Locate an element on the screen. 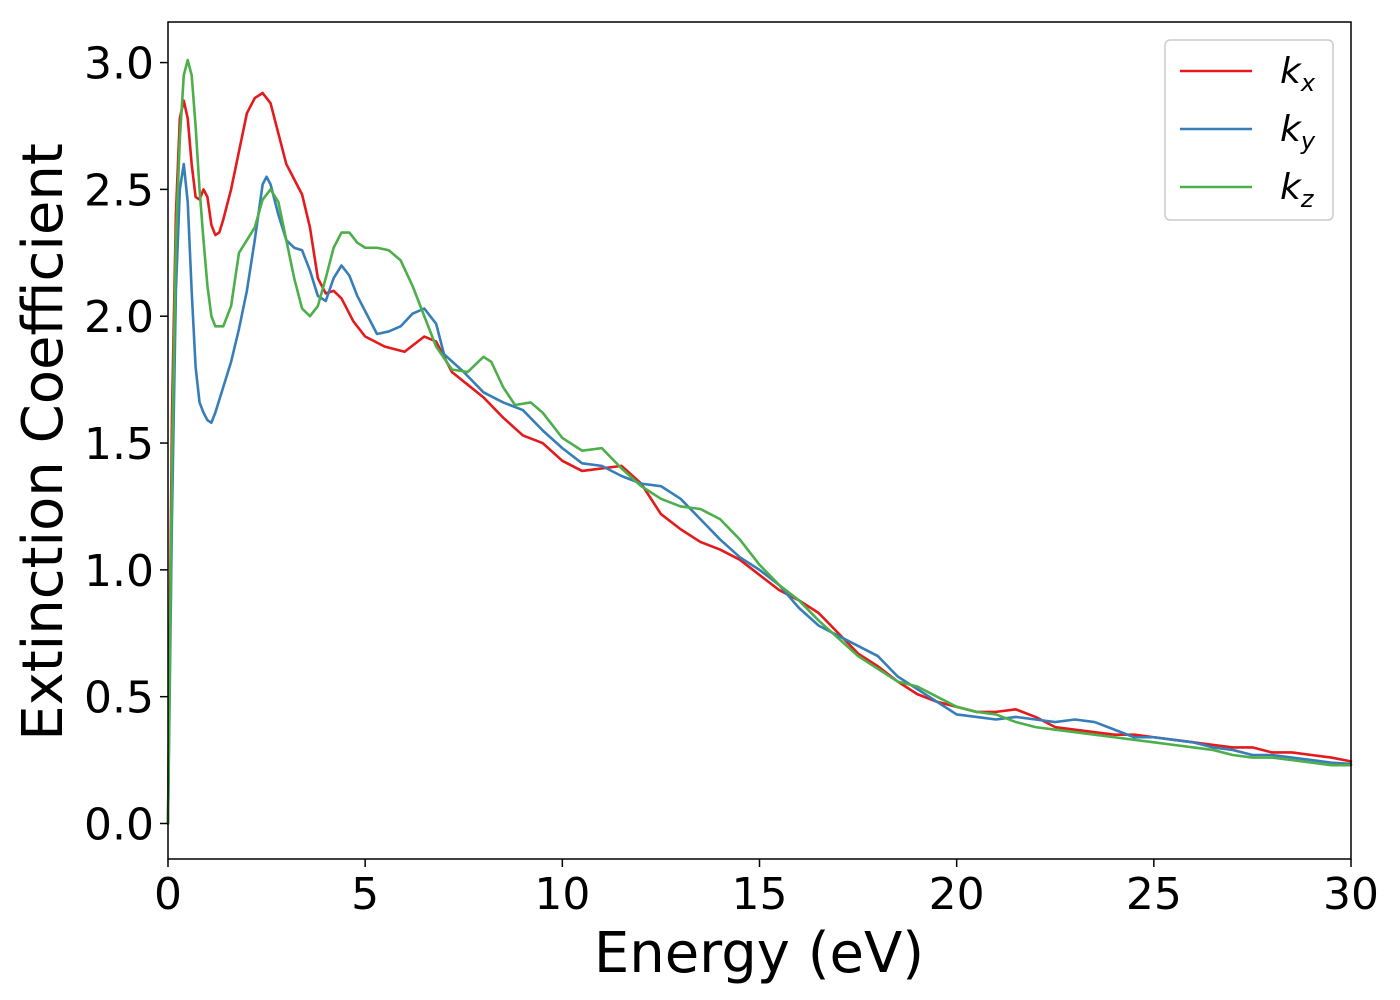 Image resolution: width=1400 pixels, height=1000 pixels. x-tick-label: 5 is located at coordinates (365, 894).